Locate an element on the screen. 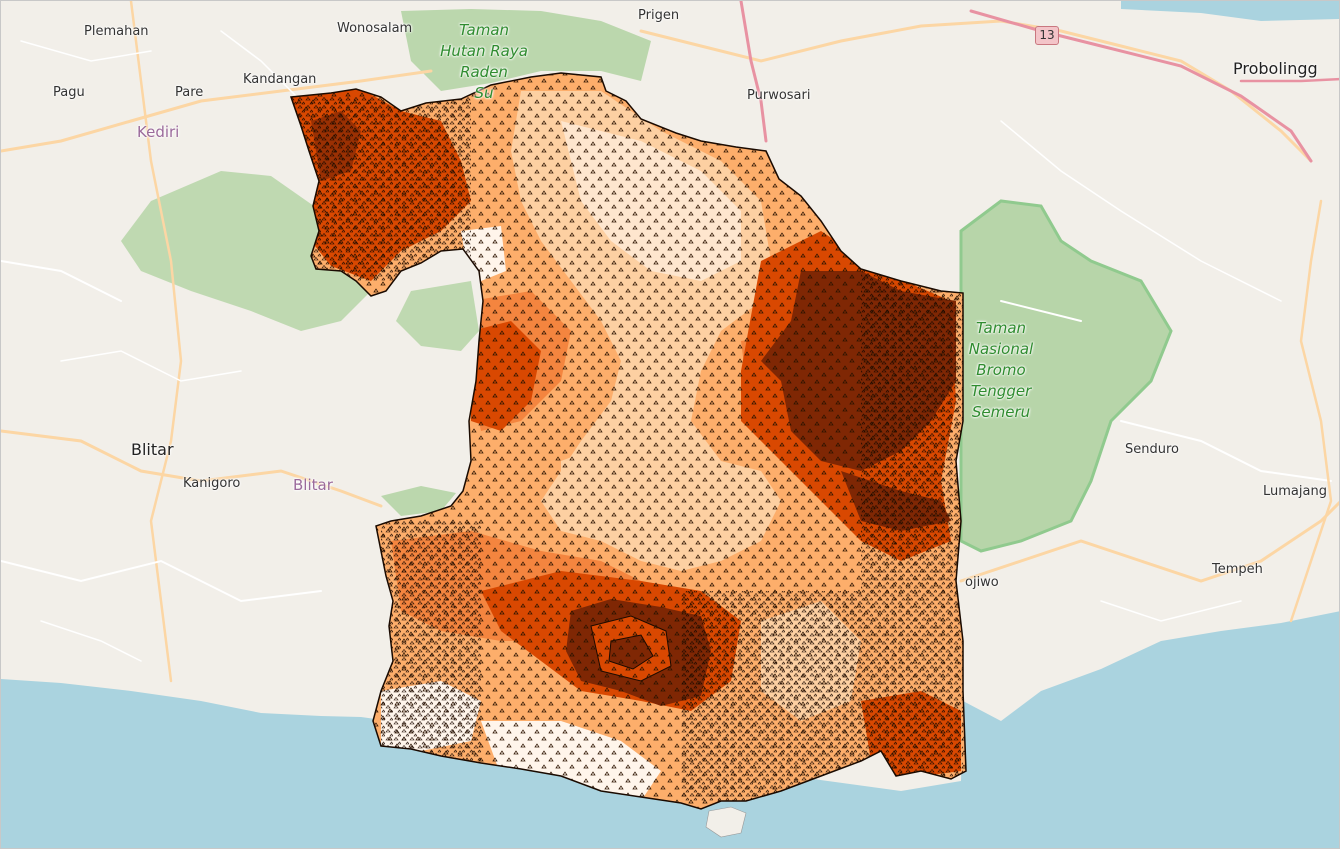  place-label-probolinggo: Probolingg is located at coordinates (1275, 68).